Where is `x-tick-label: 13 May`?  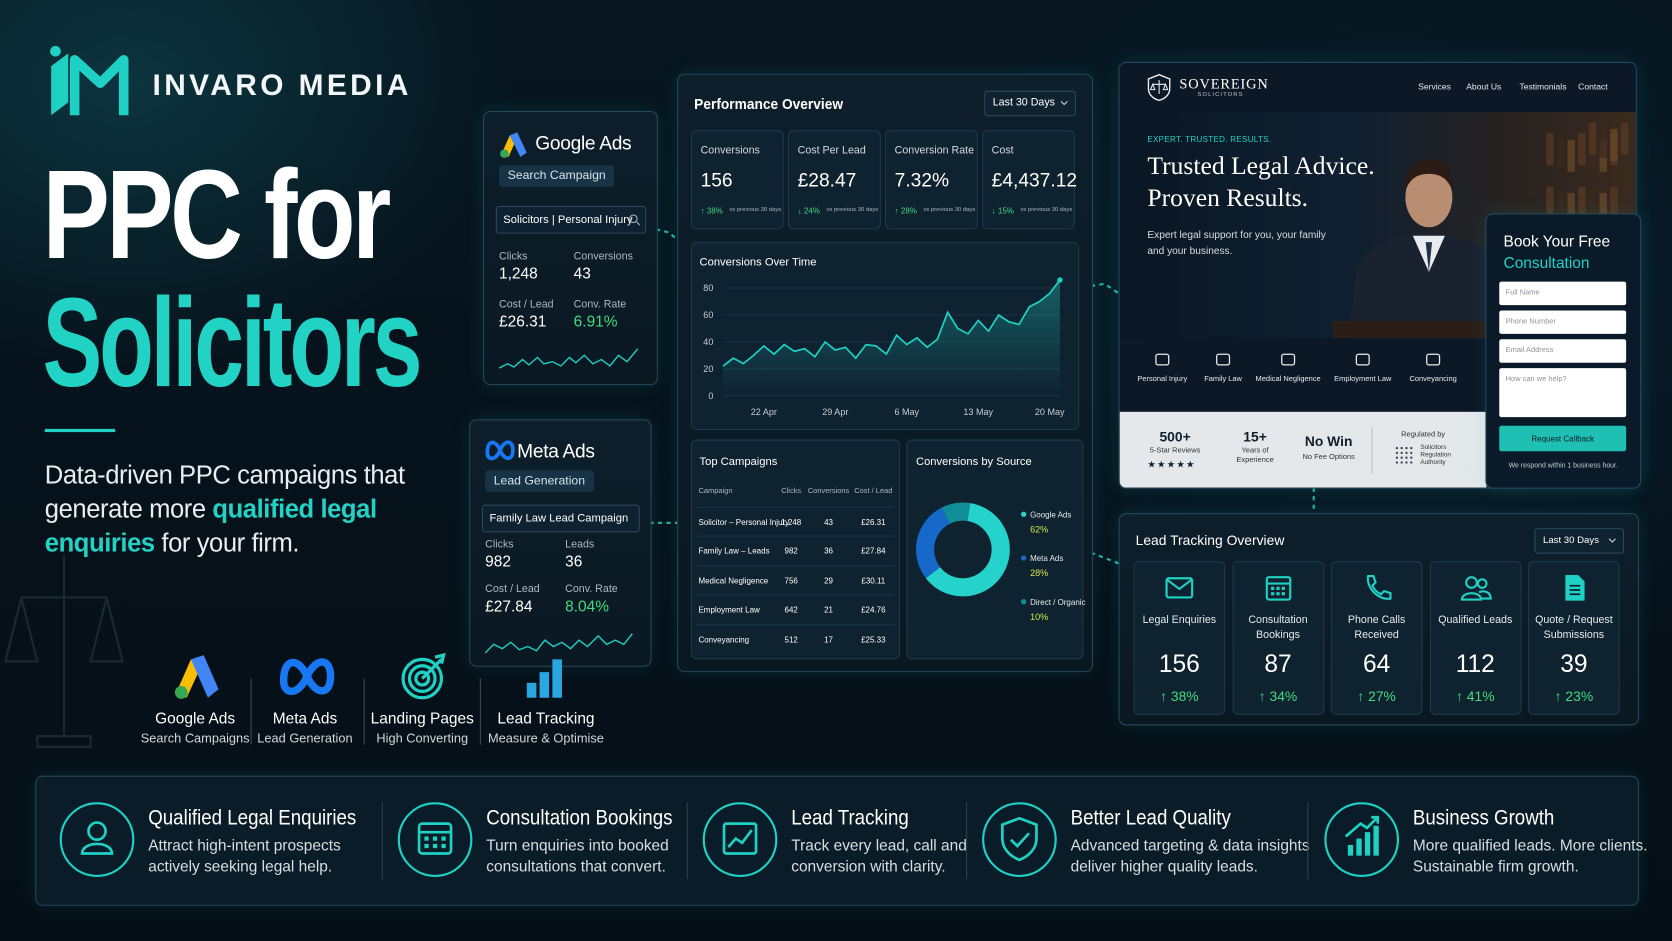 x-tick-label: 13 May is located at coordinates (978, 412).